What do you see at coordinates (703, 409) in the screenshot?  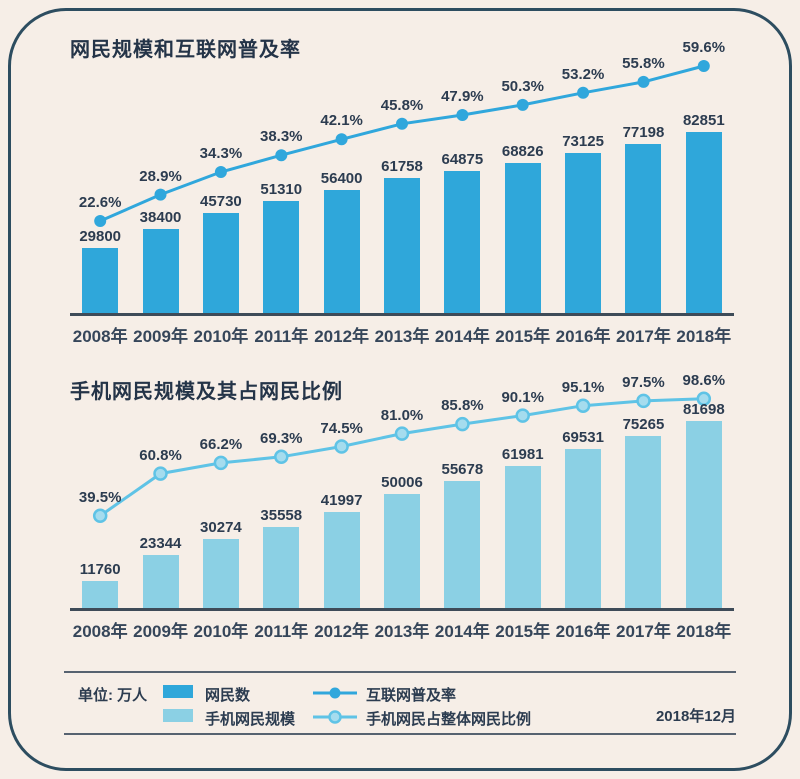 I see `bar-value-label: 81698` at bounding box center [703, 409].